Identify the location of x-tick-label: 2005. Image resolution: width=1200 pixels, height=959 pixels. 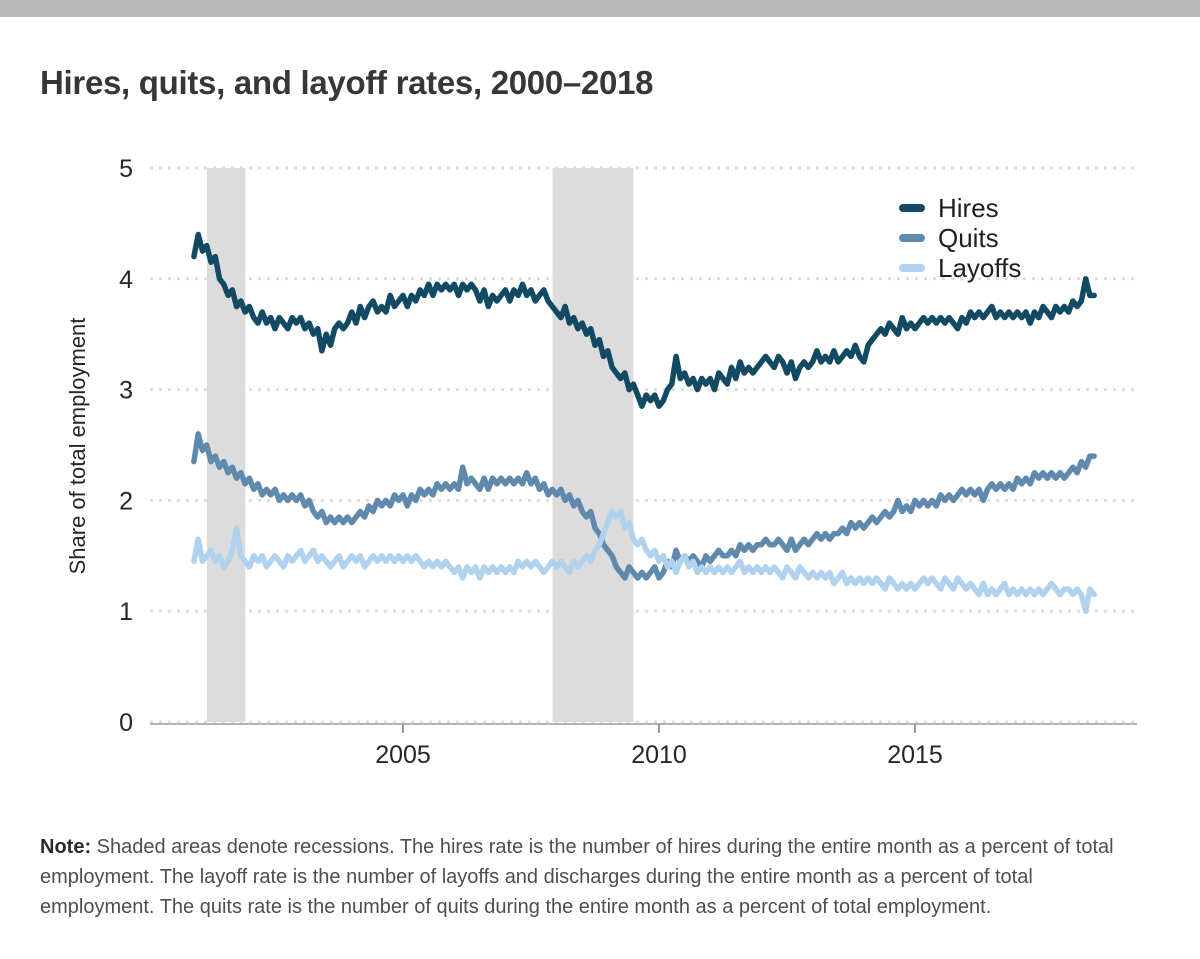
(403, 755).